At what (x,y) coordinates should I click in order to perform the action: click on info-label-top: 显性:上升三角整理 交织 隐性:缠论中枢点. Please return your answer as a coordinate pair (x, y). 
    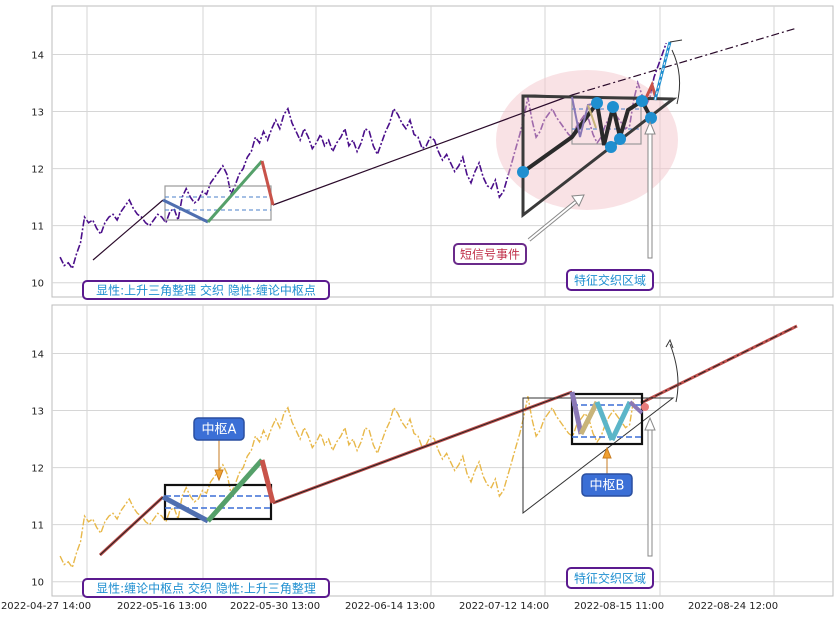
    Looking at the image, I should click on (206, 290).